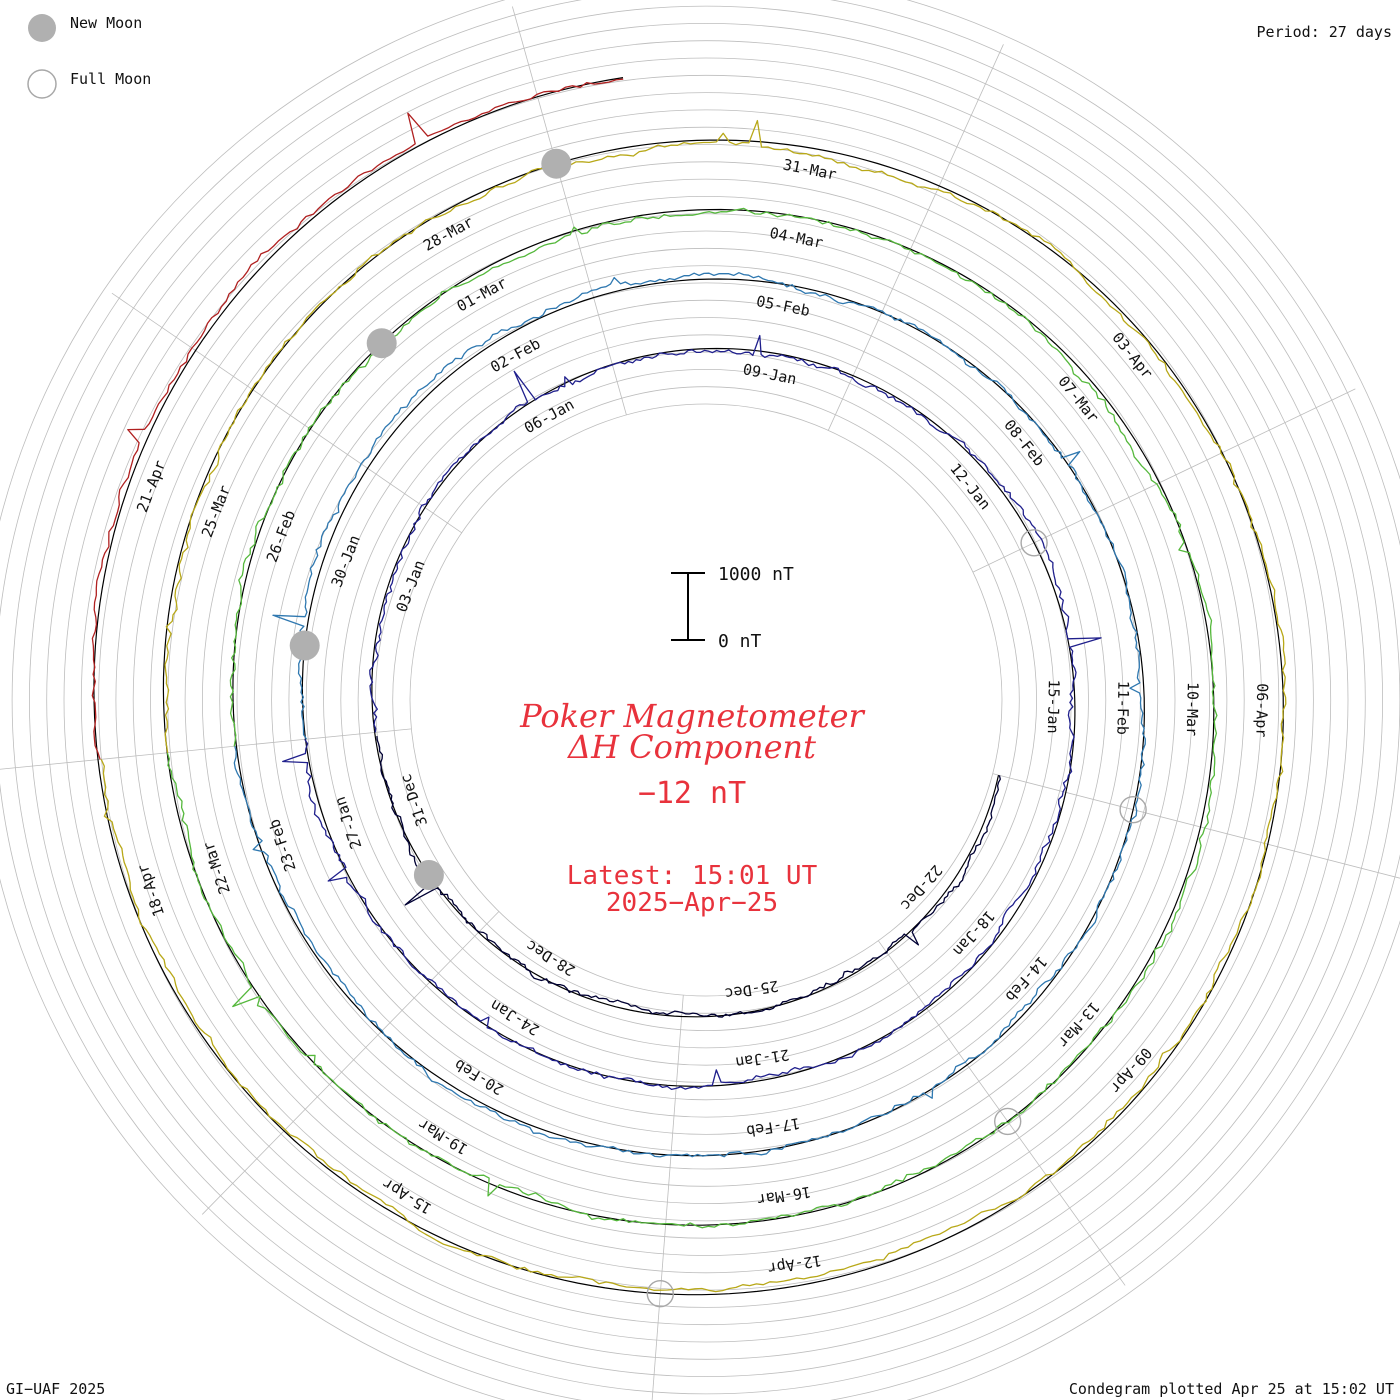 This screenshot has width=1400, height=1400. I want to click on date-label: 31-Dec, so click(414, 800).